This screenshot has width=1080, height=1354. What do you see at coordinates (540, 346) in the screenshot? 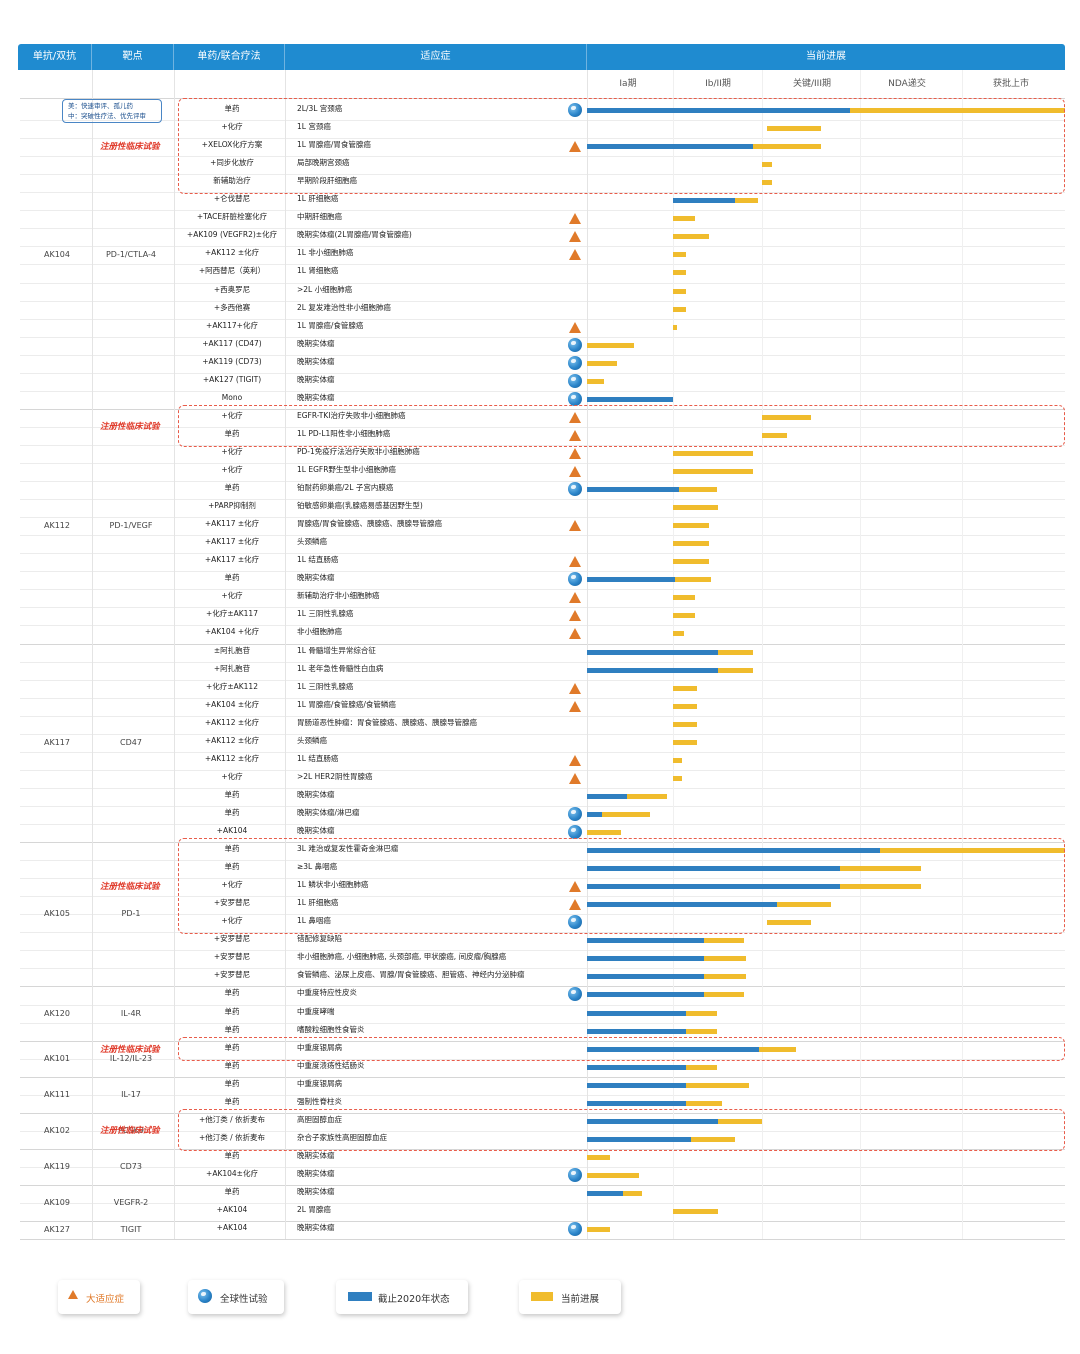
I see `table-row: +AK117 (CD47) 晚期实体瘤` at bounding box center [540, 346].